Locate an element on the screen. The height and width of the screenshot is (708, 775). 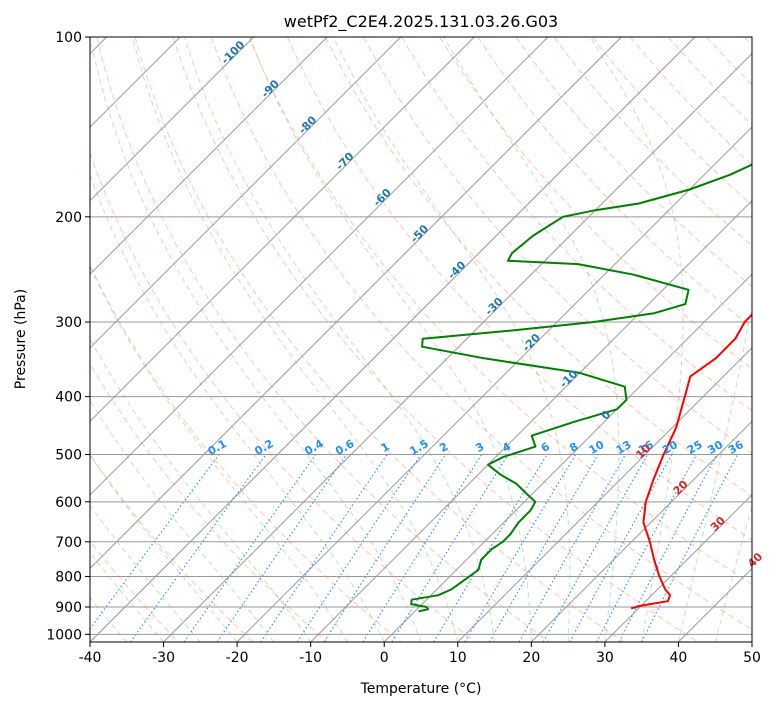
x-axis: -40 -30 -20 -10 0 10 20 30 40 50 is located at coordinates (420, 654).